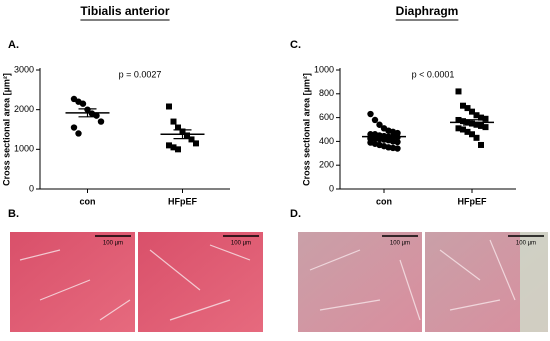 The image size is (550, 341). Describe the element at coordinates (326, 93) in the screenshot. I see `y-tick-label: 800` at that location.